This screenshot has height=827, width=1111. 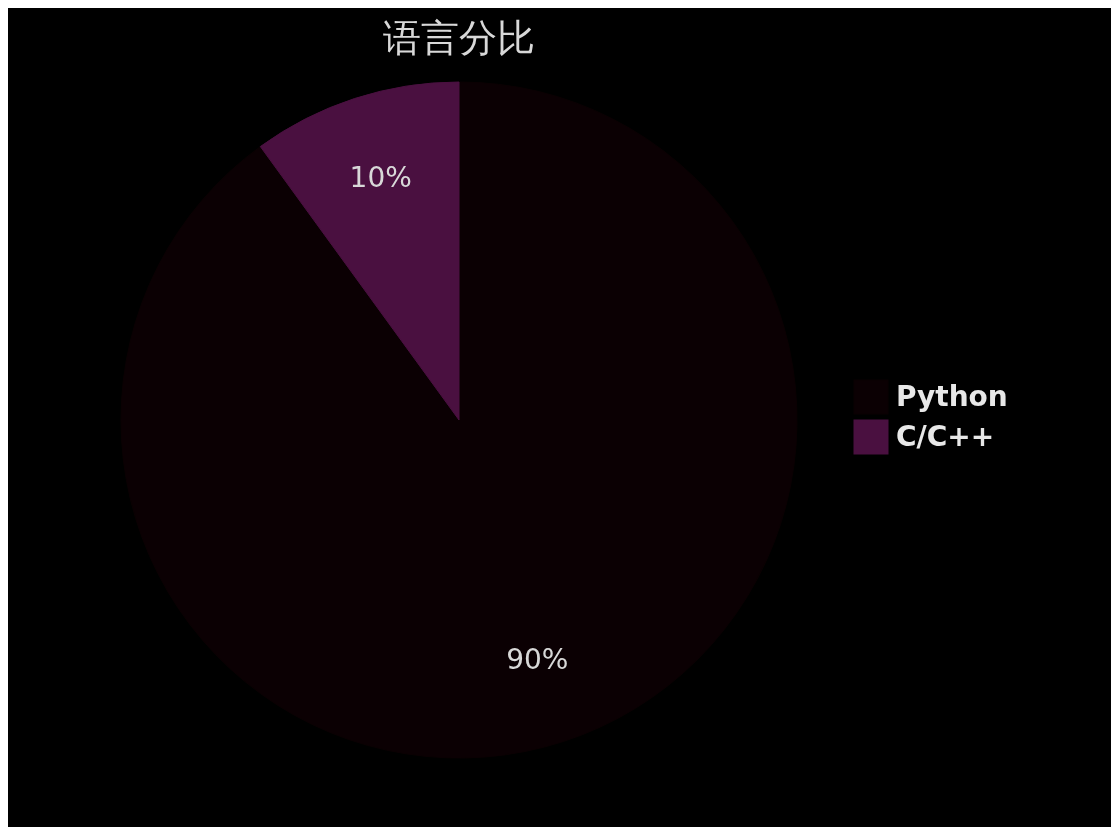 What do you see at coordinates (537, 660) in the screenshot?
I see `data-label: 90%` at bounding box center [537, 660].